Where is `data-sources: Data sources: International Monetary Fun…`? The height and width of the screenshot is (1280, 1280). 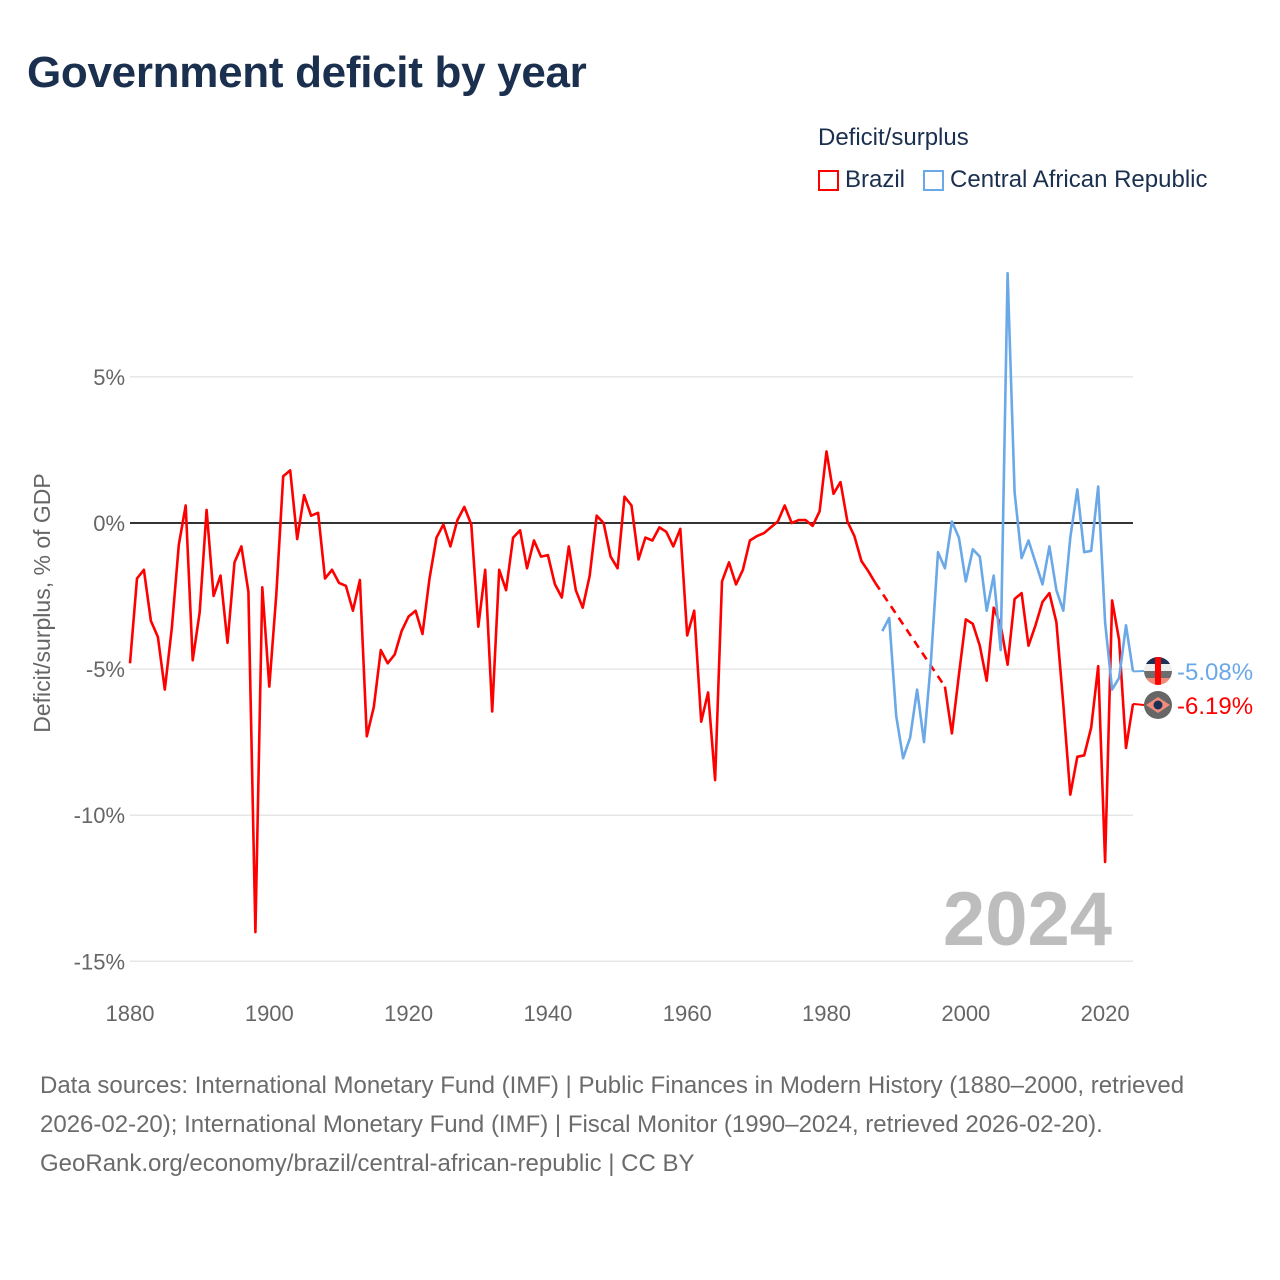
data-sources: Data sources: International Monetary Fun… is located at coordinates (612, 1105).